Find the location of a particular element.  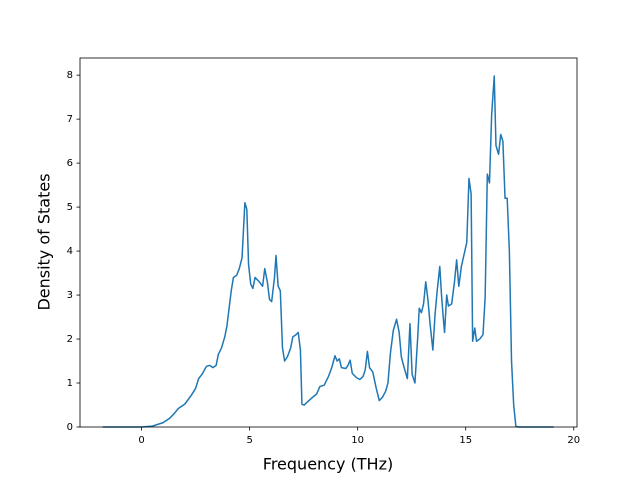

x-tick-label: 5 is located at coordinates (249, 440).